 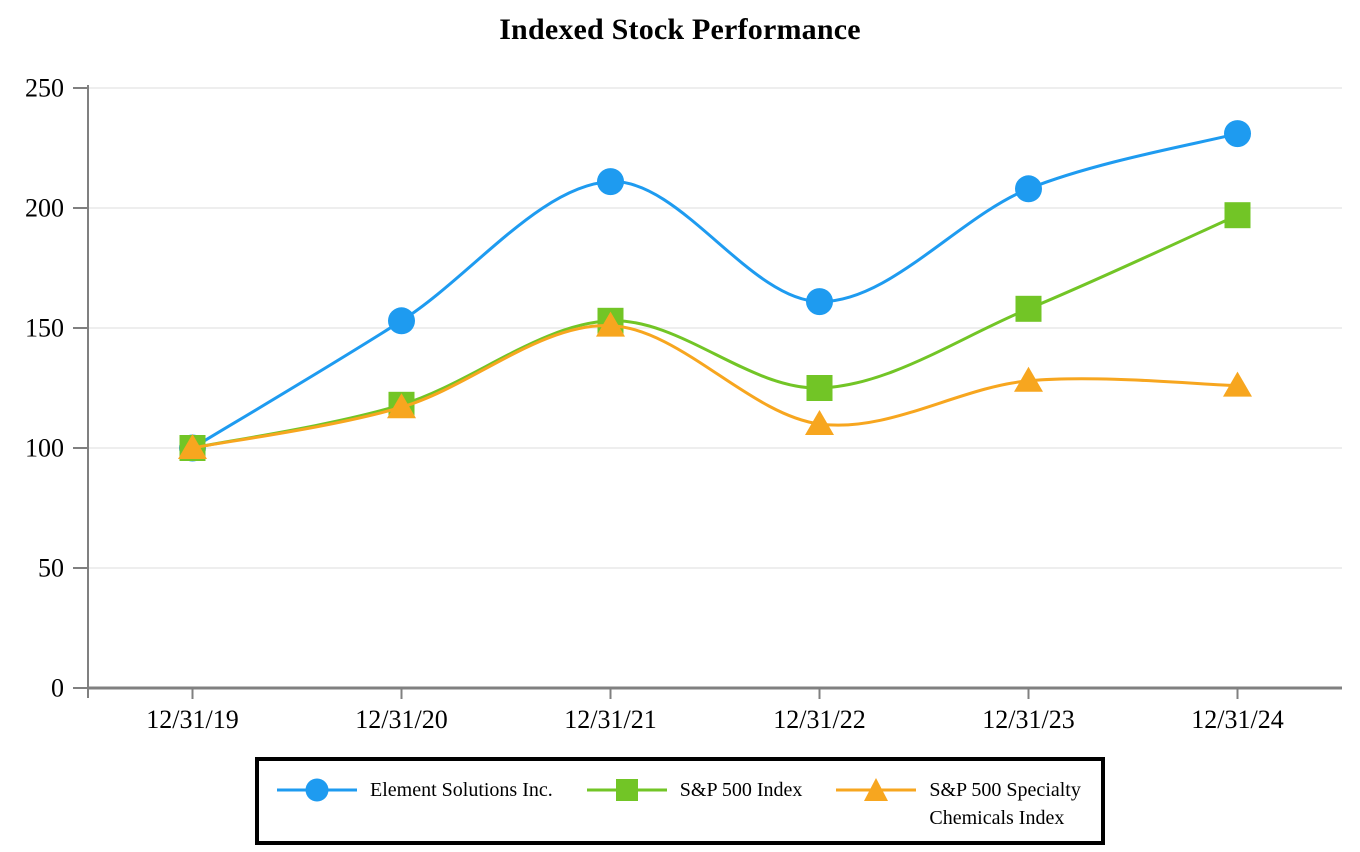 I want to click on legend-item-circle: Element Solutions Inc., so click(x=415, y=790).